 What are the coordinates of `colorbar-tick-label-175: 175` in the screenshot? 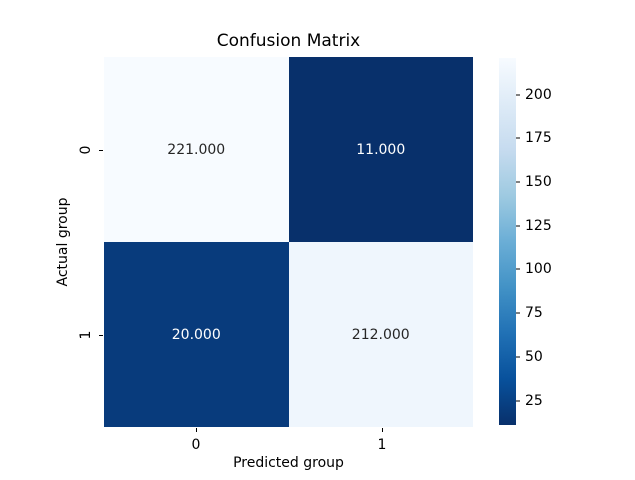 It's located at (538, 138).